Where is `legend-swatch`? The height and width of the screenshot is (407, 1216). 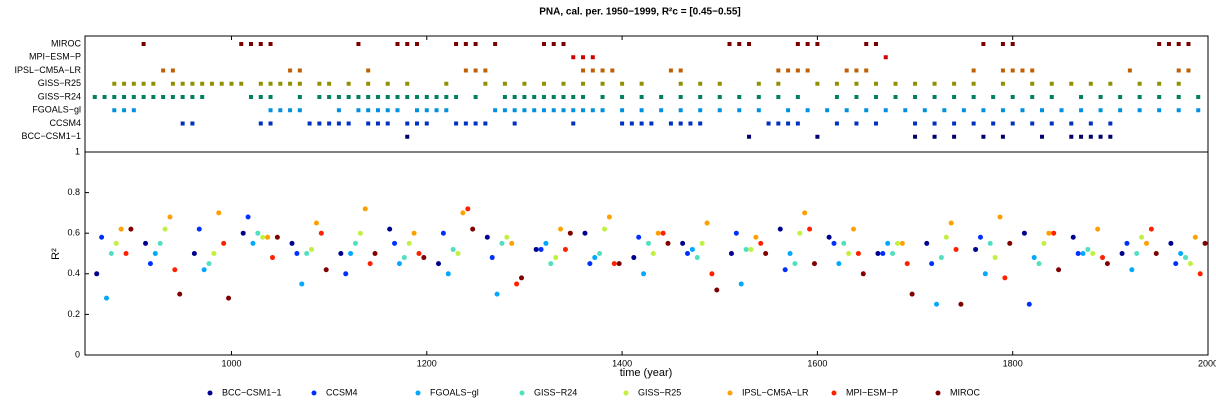 legend-swatch is located at coordinates (730, 393).